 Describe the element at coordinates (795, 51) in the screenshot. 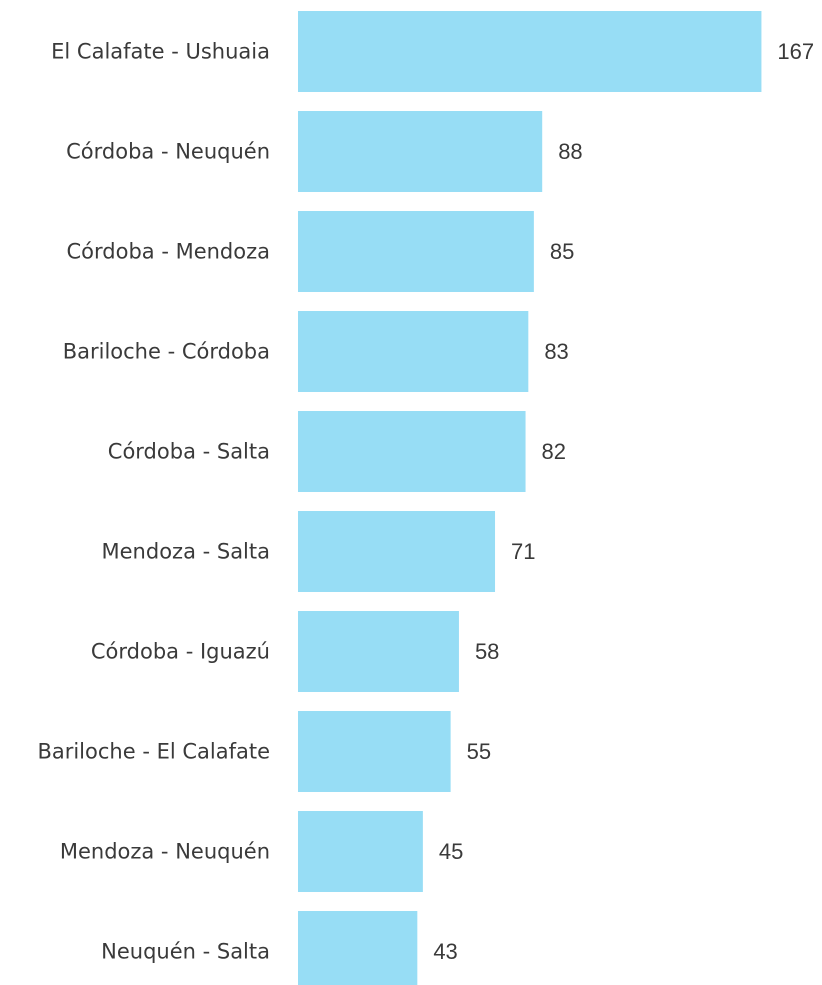

I see `value-label: 167` at that location.